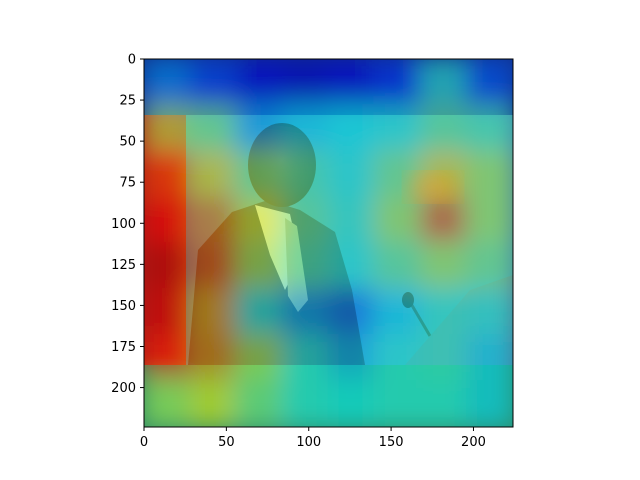 Image resolution: width=640 pixels, height=480 pixels. I want to click on x-tick-label: 0, so click(144, 442).